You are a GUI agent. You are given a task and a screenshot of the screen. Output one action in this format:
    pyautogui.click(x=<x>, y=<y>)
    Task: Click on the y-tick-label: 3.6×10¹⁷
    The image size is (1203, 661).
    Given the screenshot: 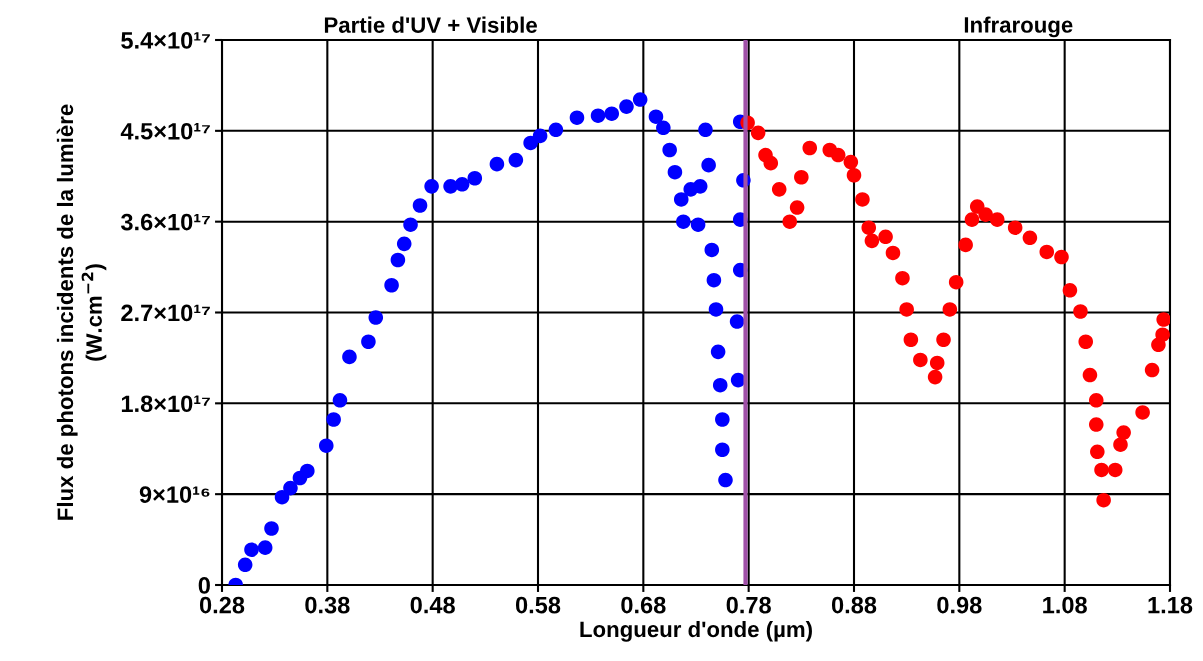 What is the action you would take?
    pyautogui.click(x=165, y=222)
    